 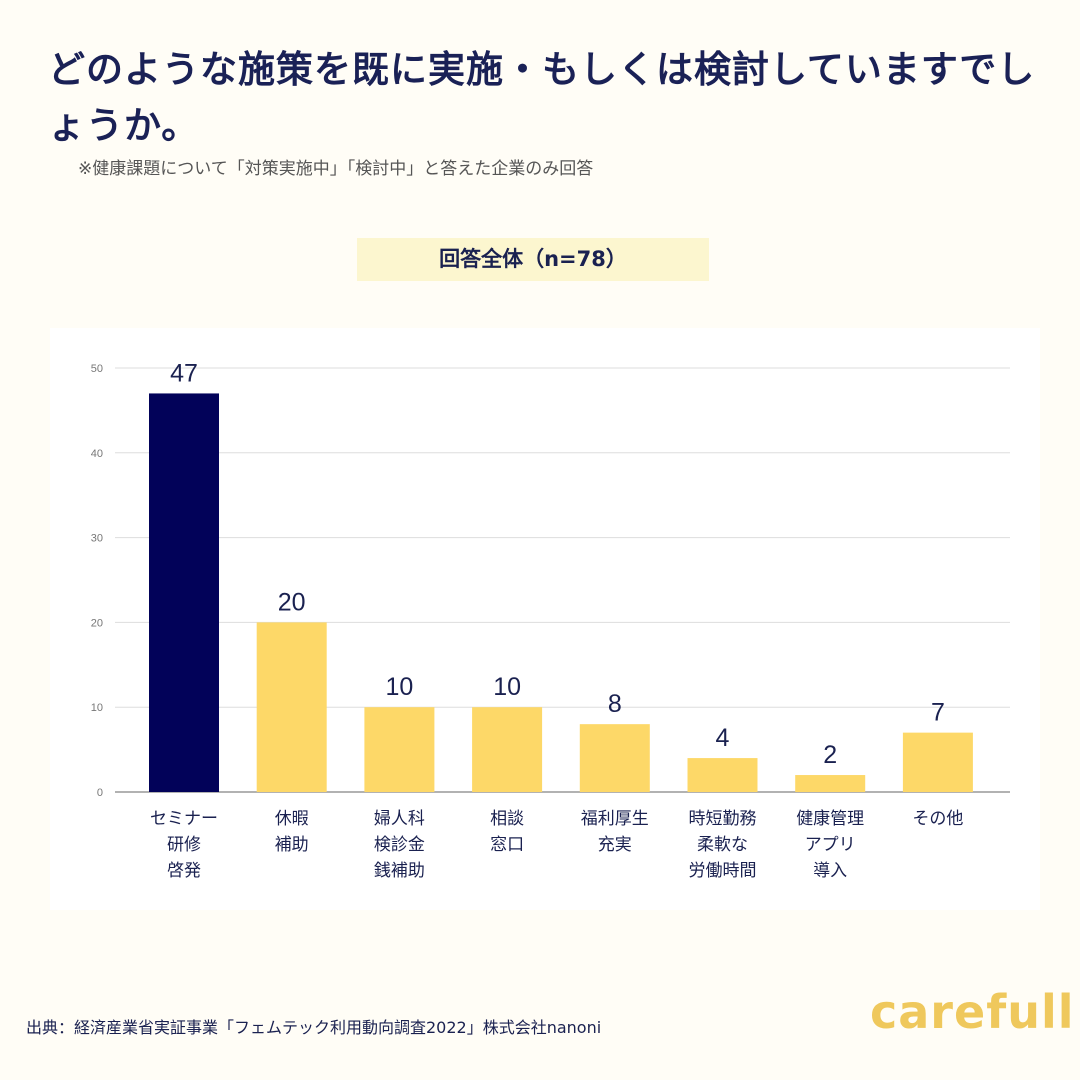 I want to click on carefull-logo: carefull, so click(x=972, y=1012).